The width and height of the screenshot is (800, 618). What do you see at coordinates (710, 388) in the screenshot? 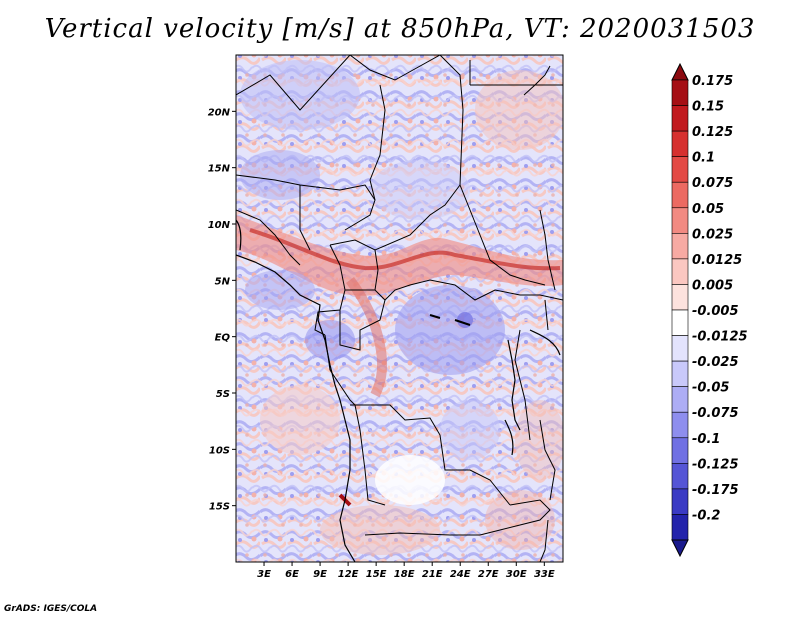
I see `colorbar-label: -0.05` at bounding box center [710, 388].